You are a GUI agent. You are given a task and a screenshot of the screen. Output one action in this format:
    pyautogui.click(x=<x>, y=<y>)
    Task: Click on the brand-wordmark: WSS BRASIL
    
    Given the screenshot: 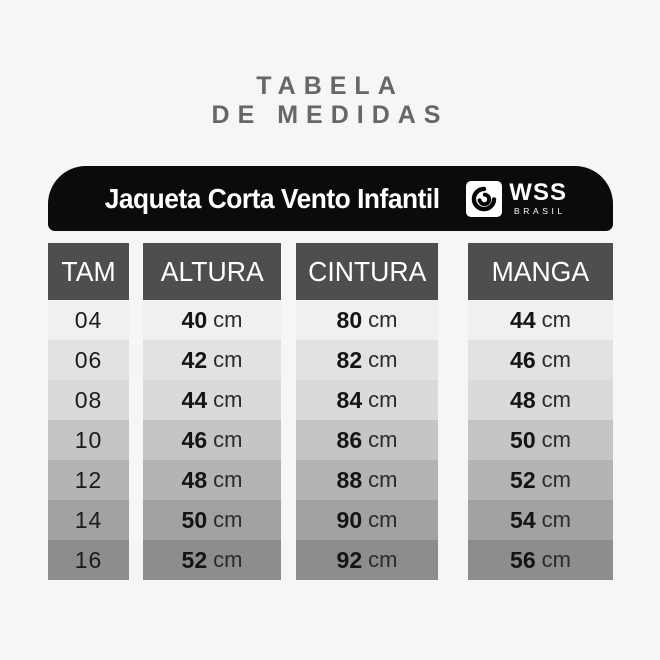 What is the action you would take?
    pyautogui.click(x=538, y=198)
    